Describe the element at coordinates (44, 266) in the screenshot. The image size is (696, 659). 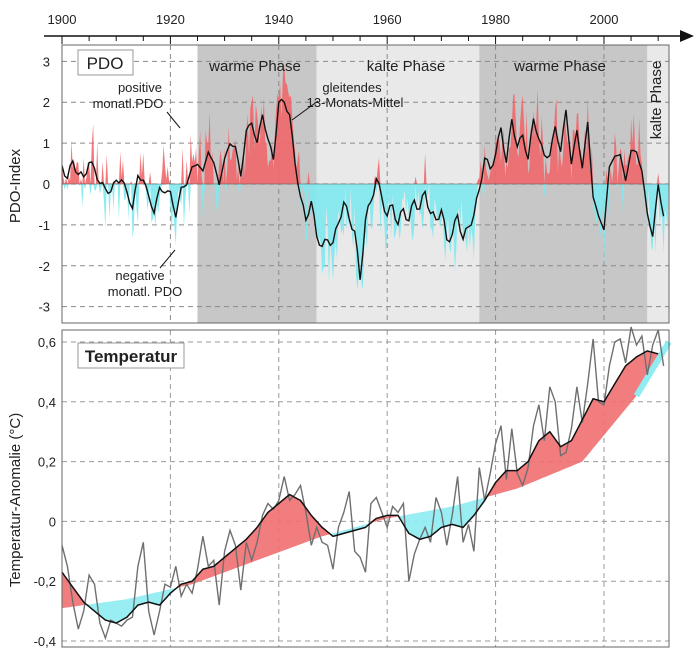
I see `pdo-y-tick-label-5: -2` at that location.